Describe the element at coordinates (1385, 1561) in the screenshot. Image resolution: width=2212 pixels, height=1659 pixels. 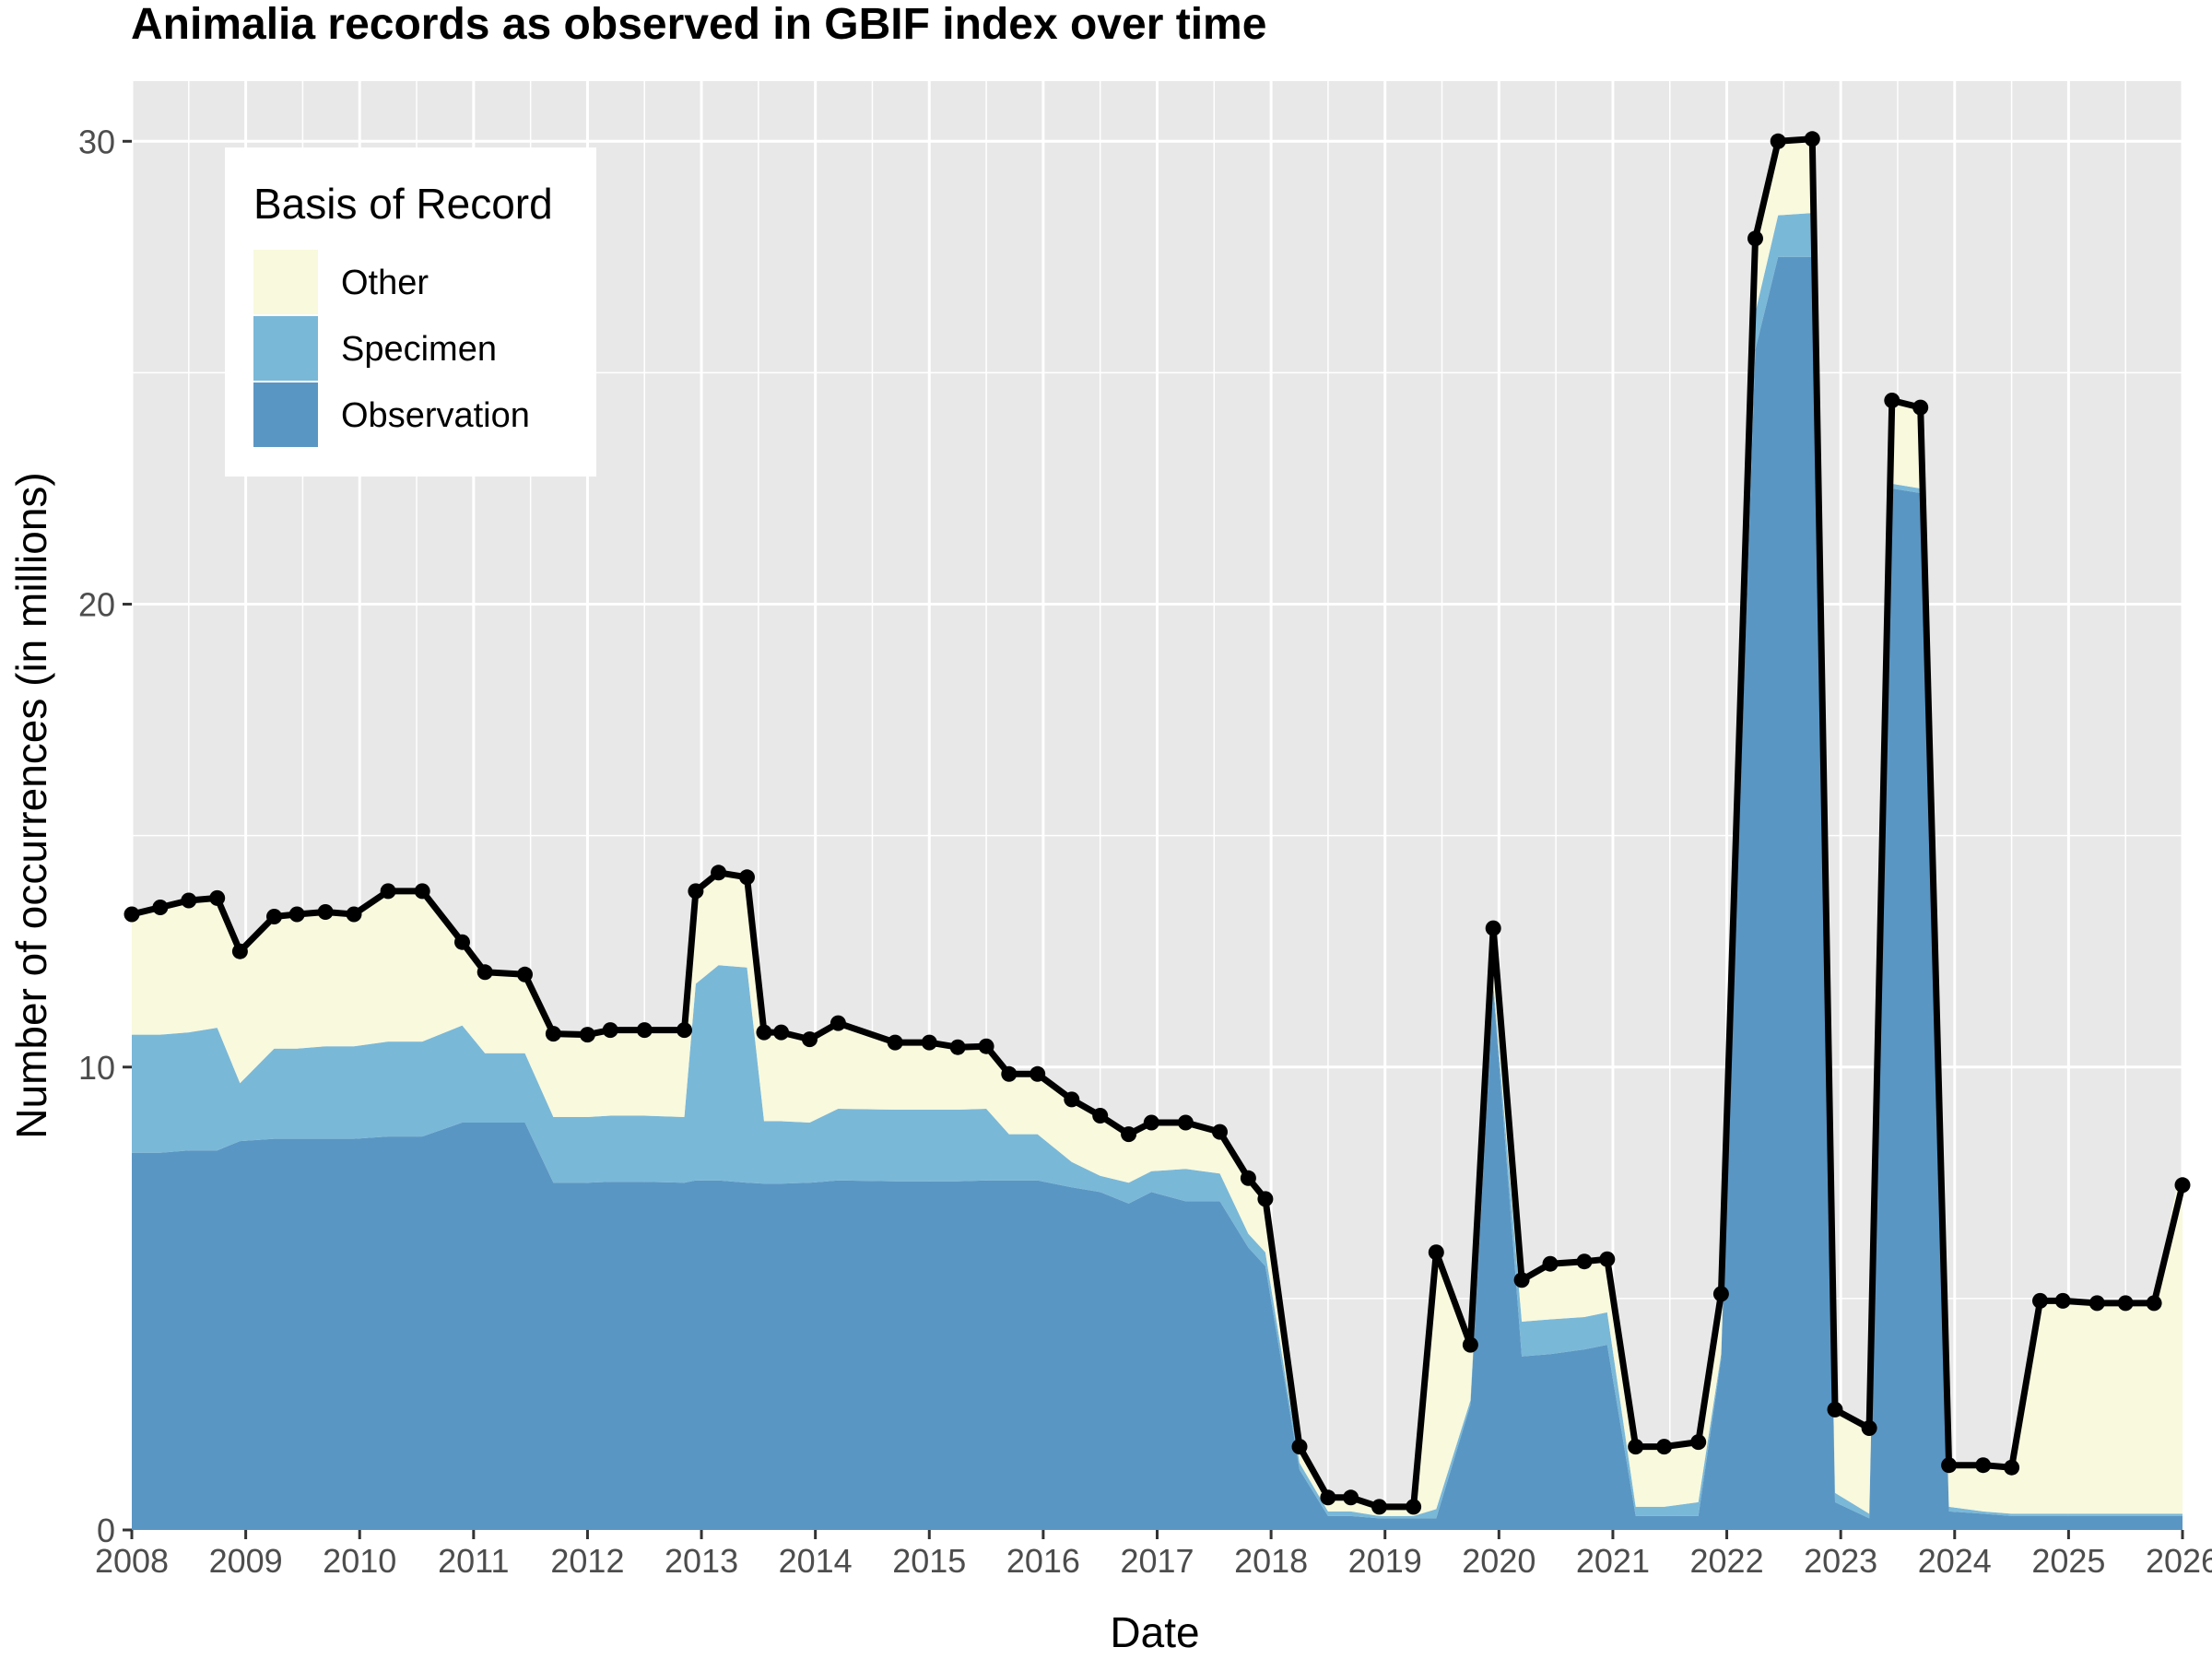
I see `x-tick-label: 2019` at that location.